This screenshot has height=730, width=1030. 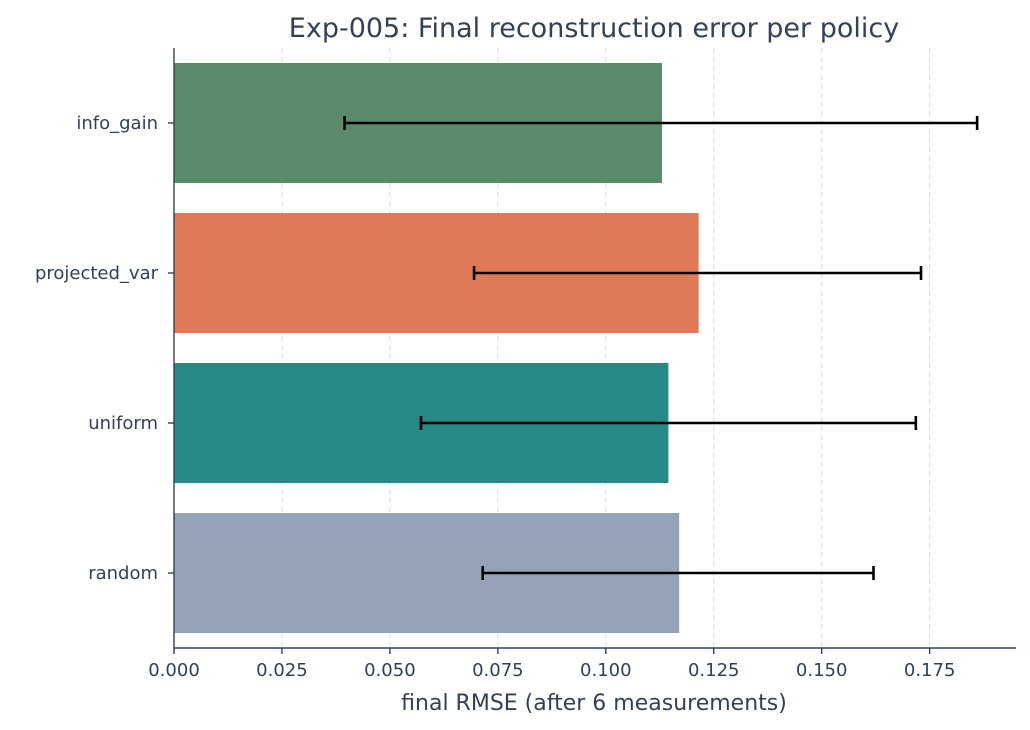 What do you see at coordinates (498, 670) in the screenshot?
I see `x-tick-label: 0.075` at bounding box center [498, 670].